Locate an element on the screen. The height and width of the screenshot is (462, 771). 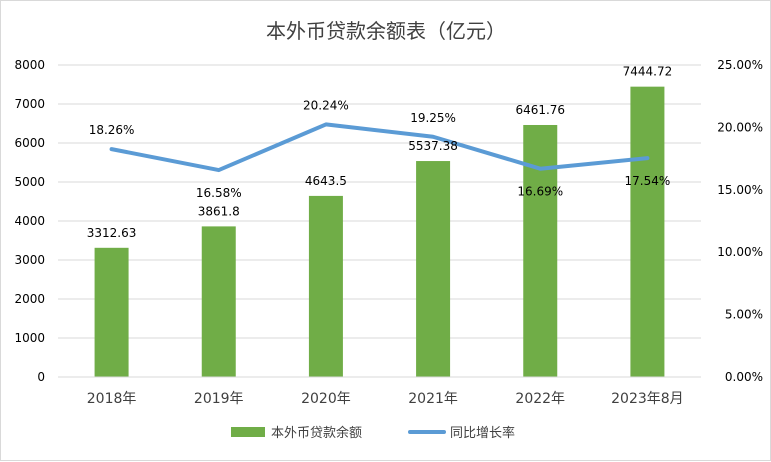
y-right-tick-label: 20.00% is located at coordinates (740, 127).